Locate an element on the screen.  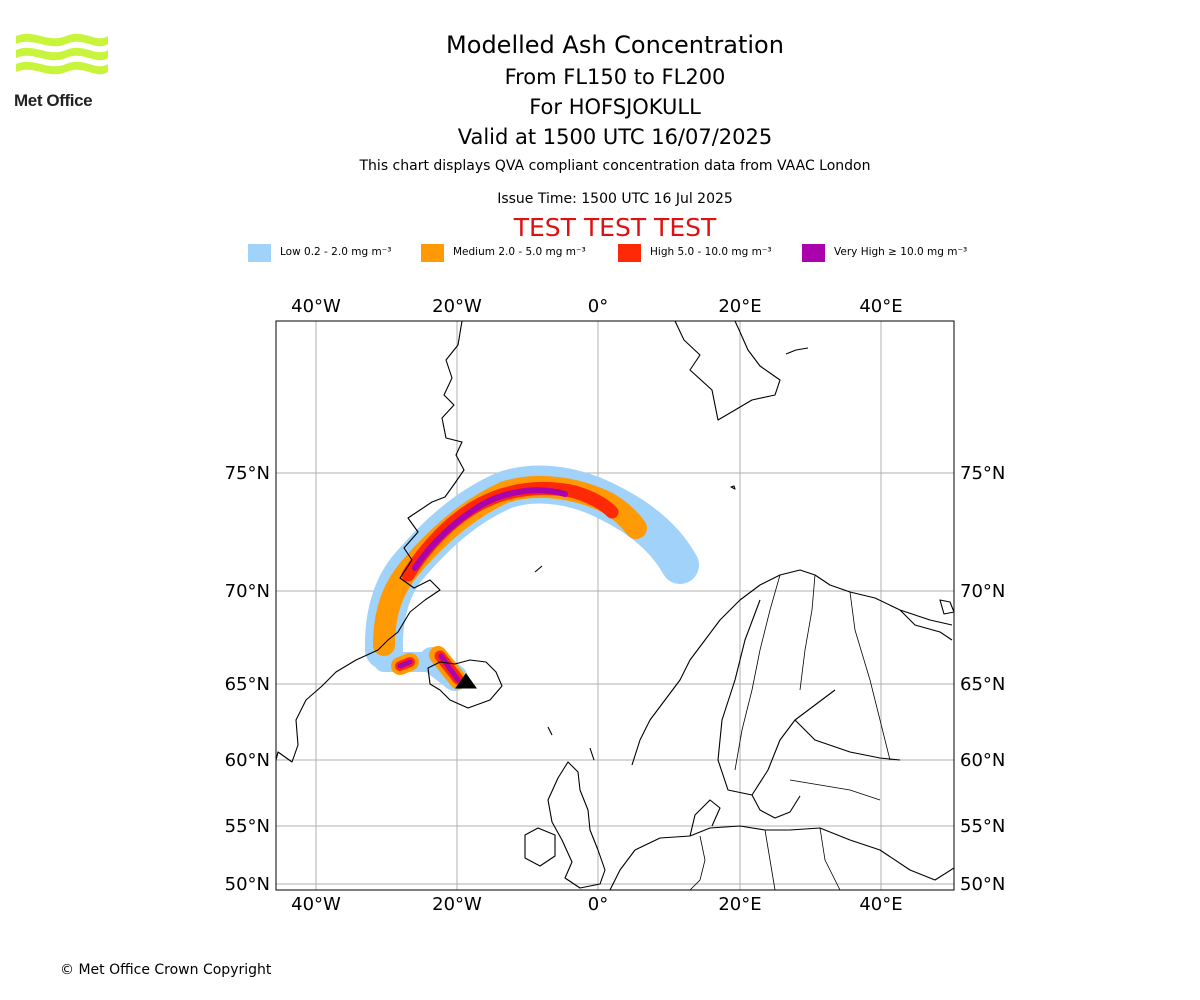
legend-swatch-high is located at coordinates (629, 253).